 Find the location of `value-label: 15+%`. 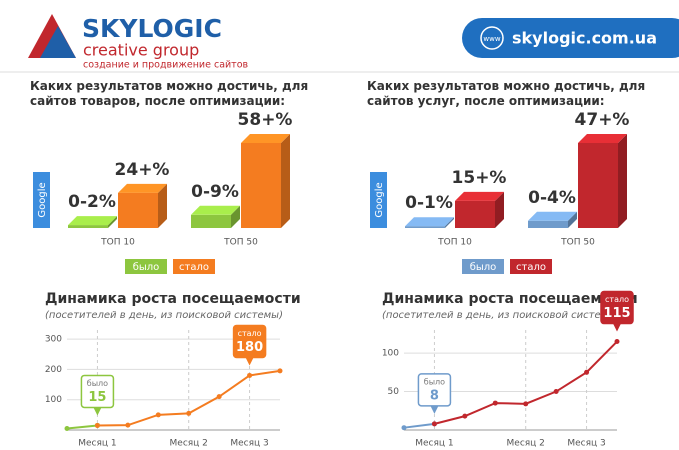

value-label: 15+% is located at coordinates (479, 178).